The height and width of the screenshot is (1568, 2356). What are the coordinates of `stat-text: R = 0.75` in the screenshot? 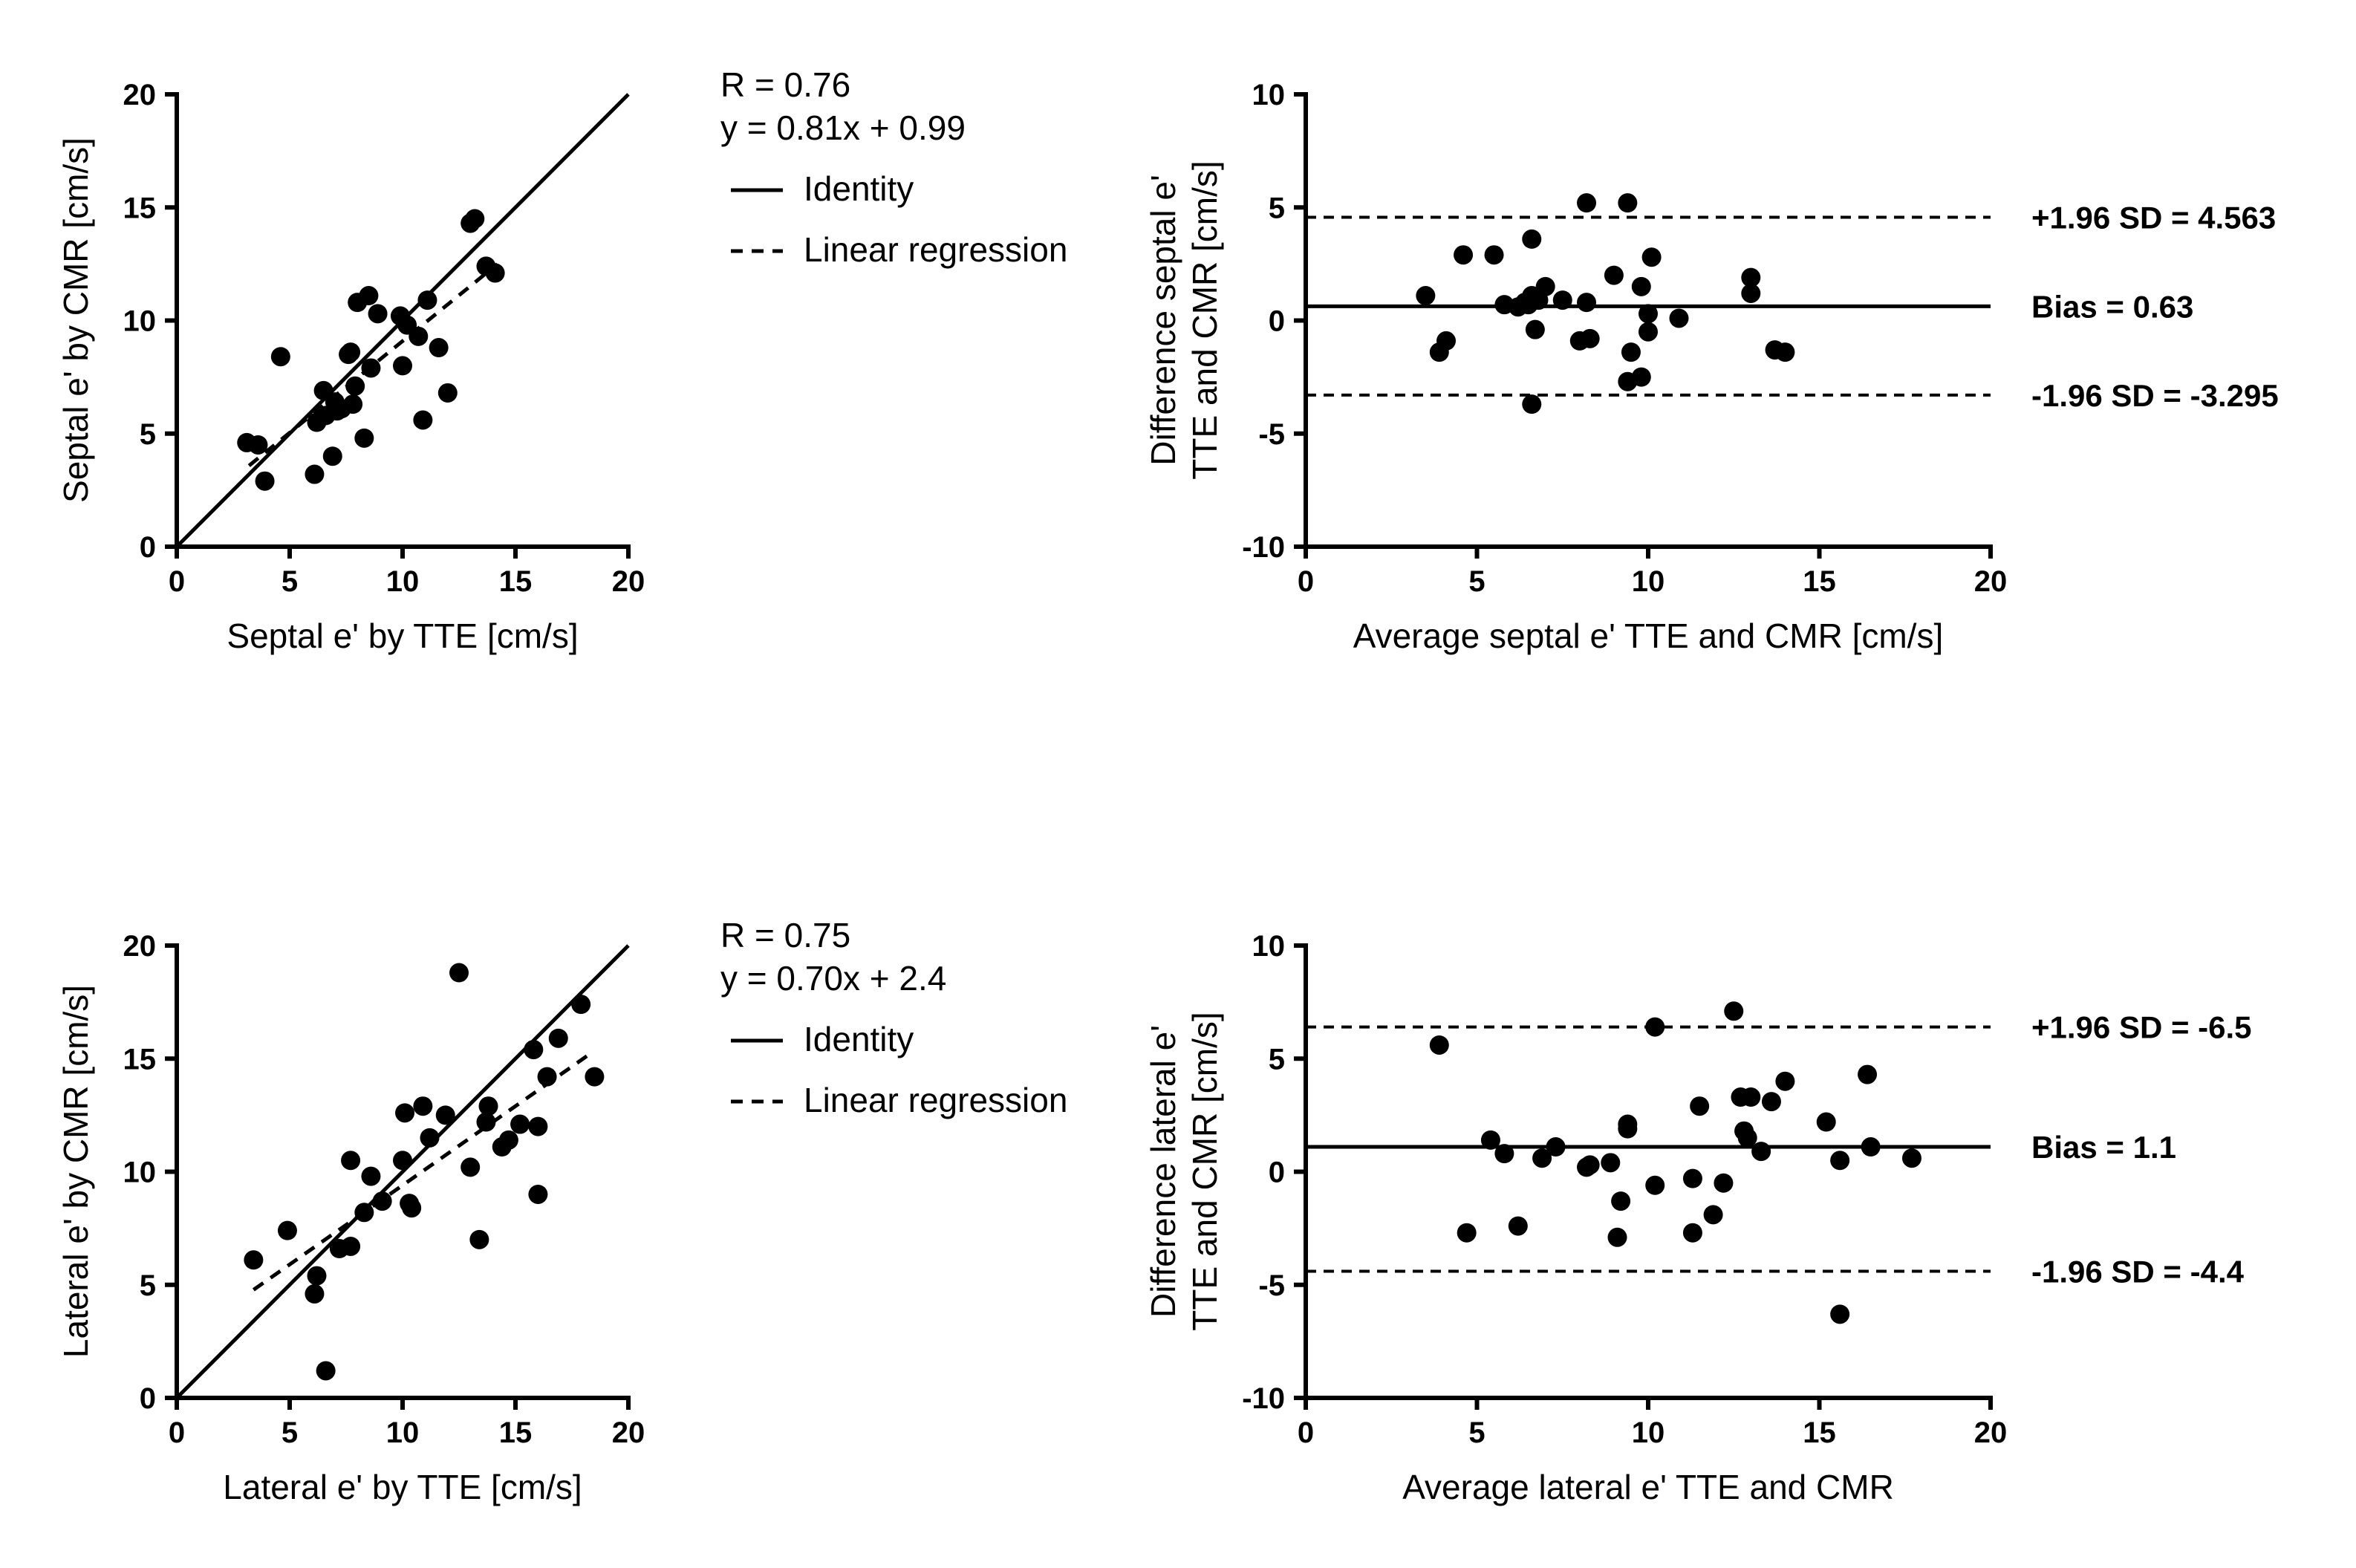 It's located at (785, 935).